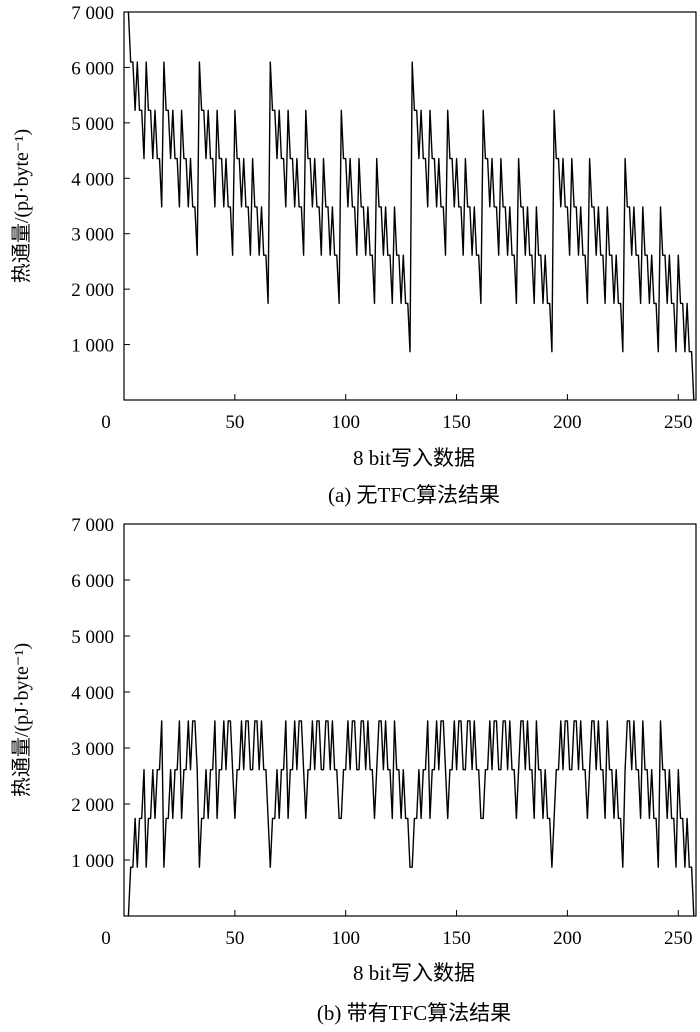 Image resolution: width=700 pixels, height=1032 pixels. Describe the element at coordinates (92, 581) in the screenshot. I see `panel-b-ytick-label: 6 000` at that location.